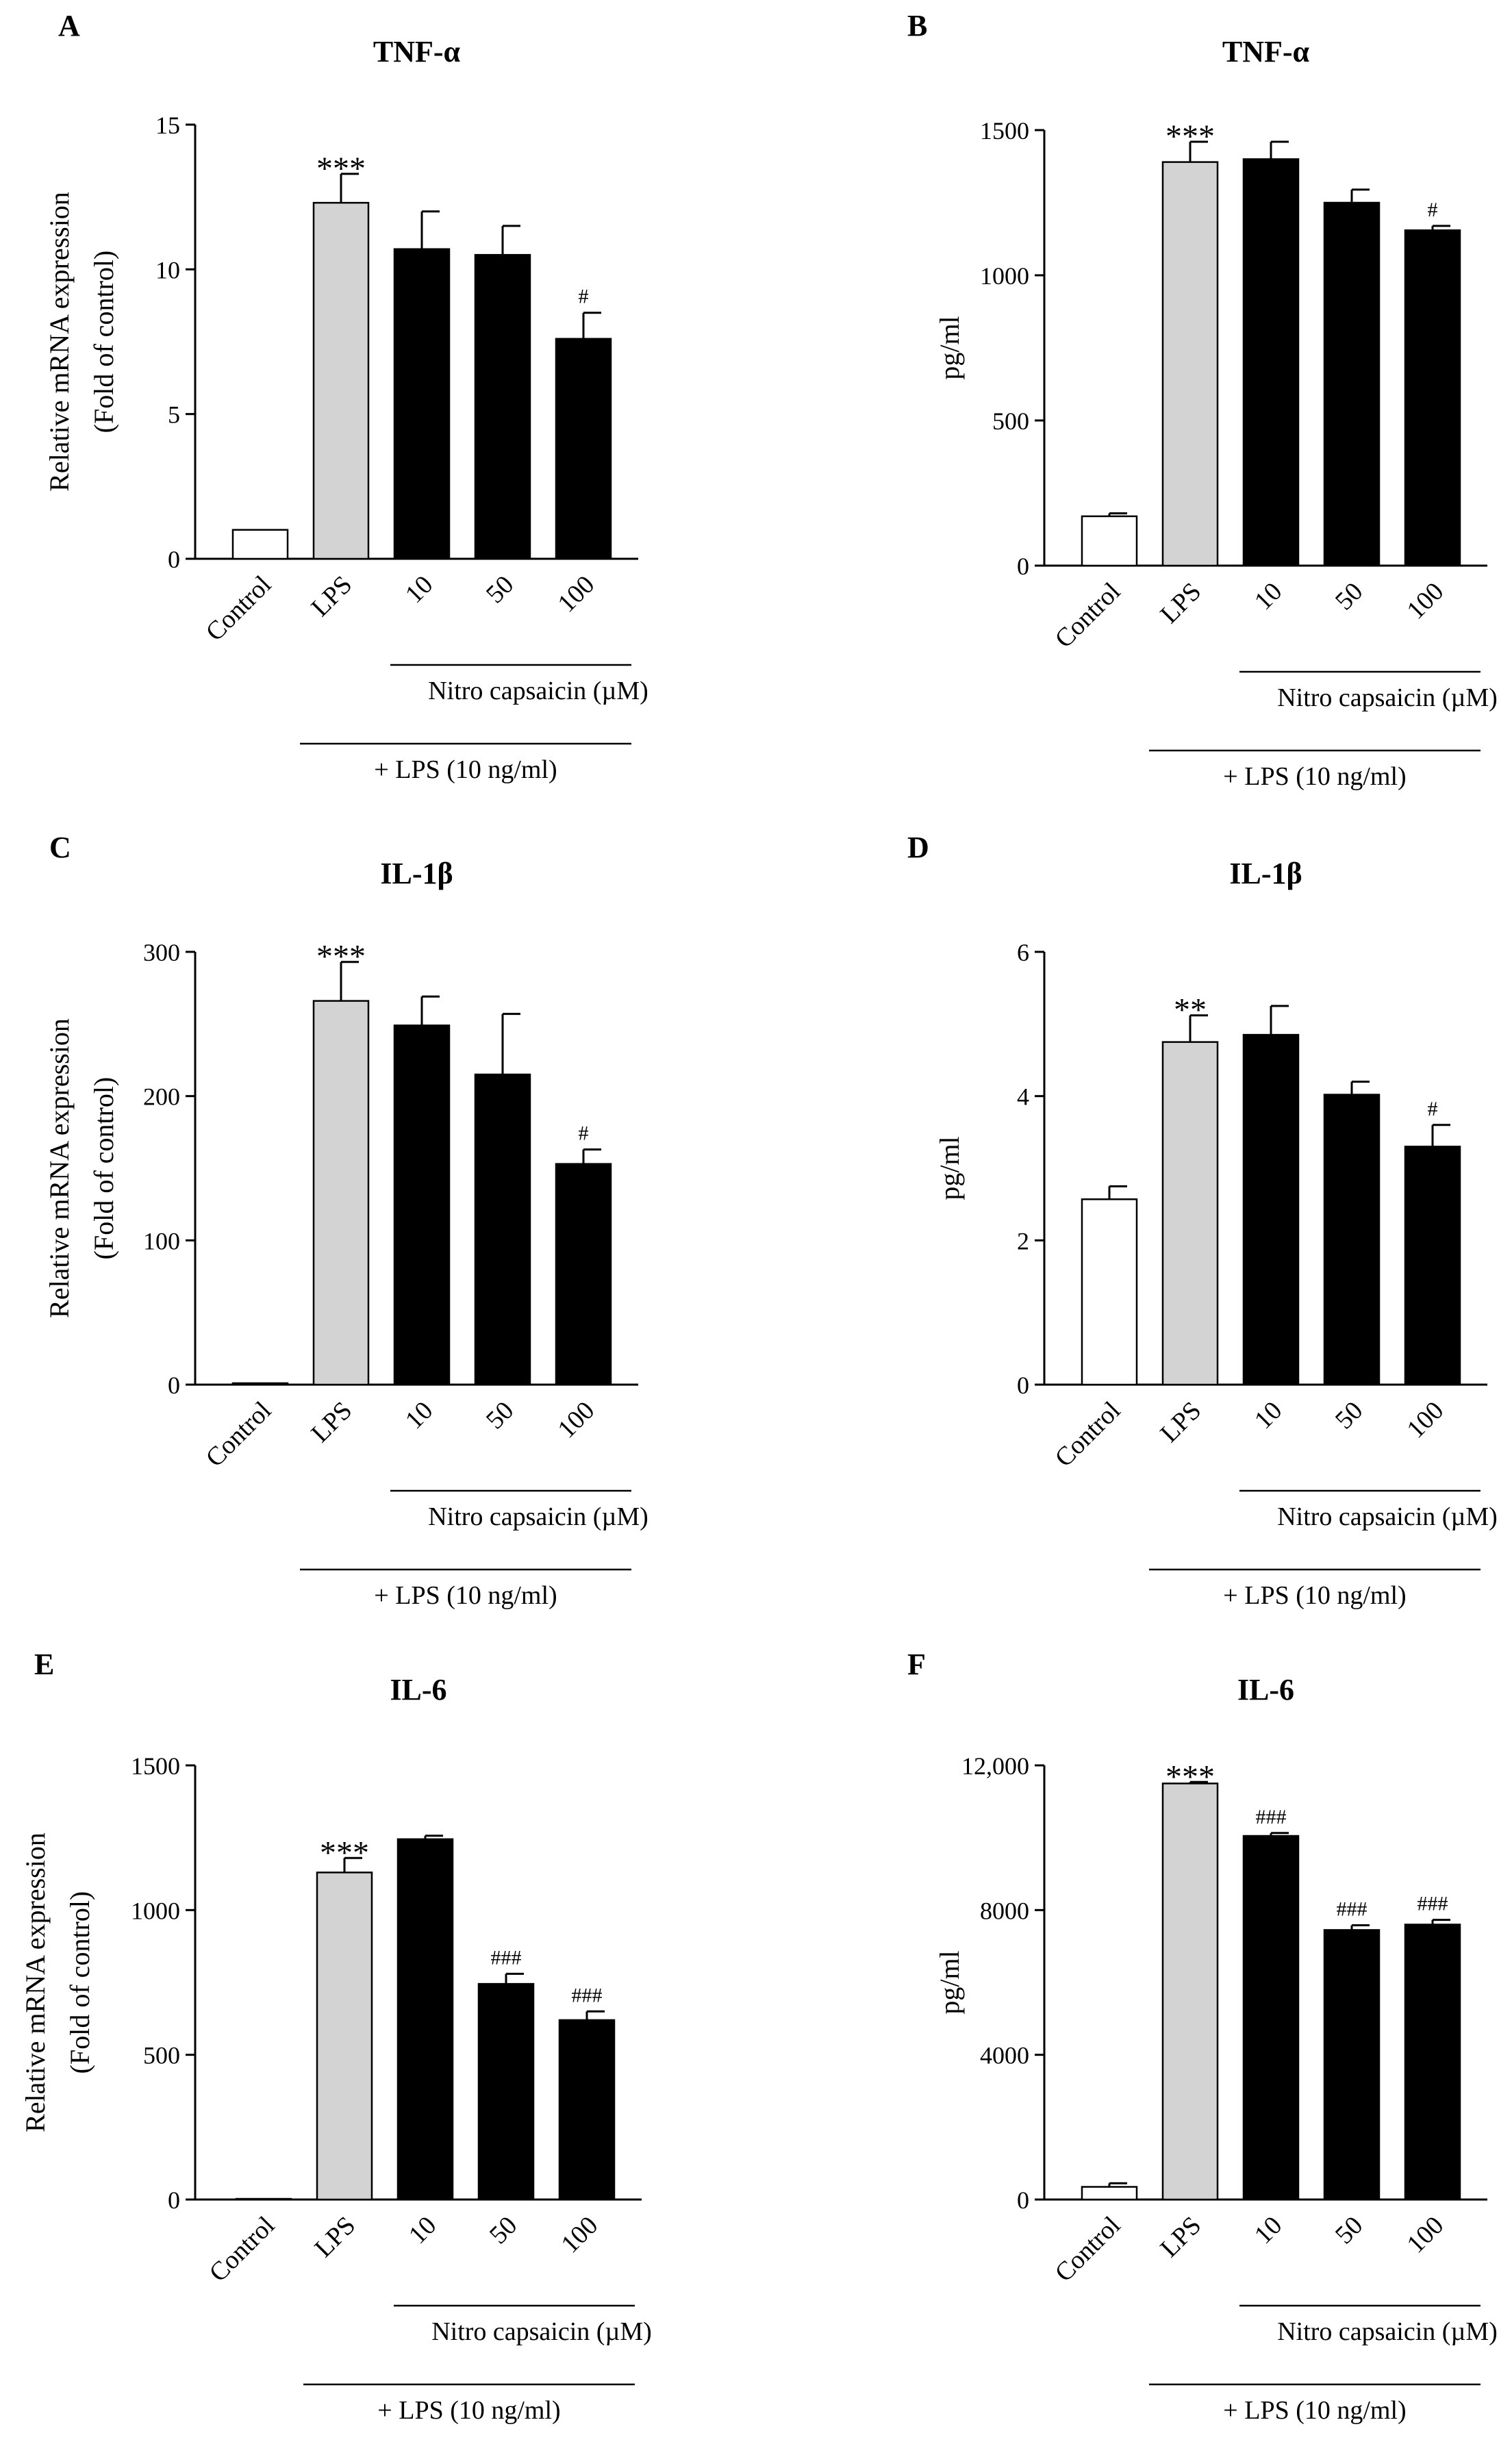 This screenshot has height=2457, width=1512. What do you see at coordinates (918, 847) in the screenshot?
I see `panel-letter: D` at bounding box center [918, 847].